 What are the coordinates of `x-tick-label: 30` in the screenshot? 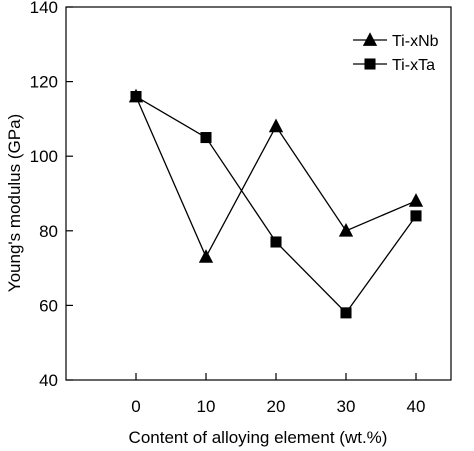 It's located at (346, 406).